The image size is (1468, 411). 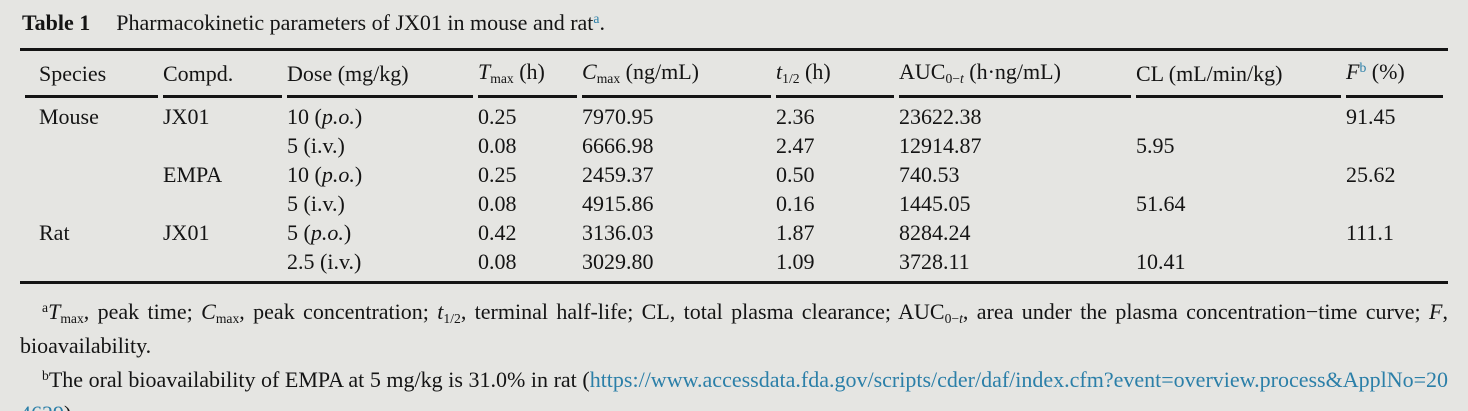 What do you see at coordinates (45, 376) in the screenshot?
I see `footnote-b-marker: b` at bounding box center [45, 376].